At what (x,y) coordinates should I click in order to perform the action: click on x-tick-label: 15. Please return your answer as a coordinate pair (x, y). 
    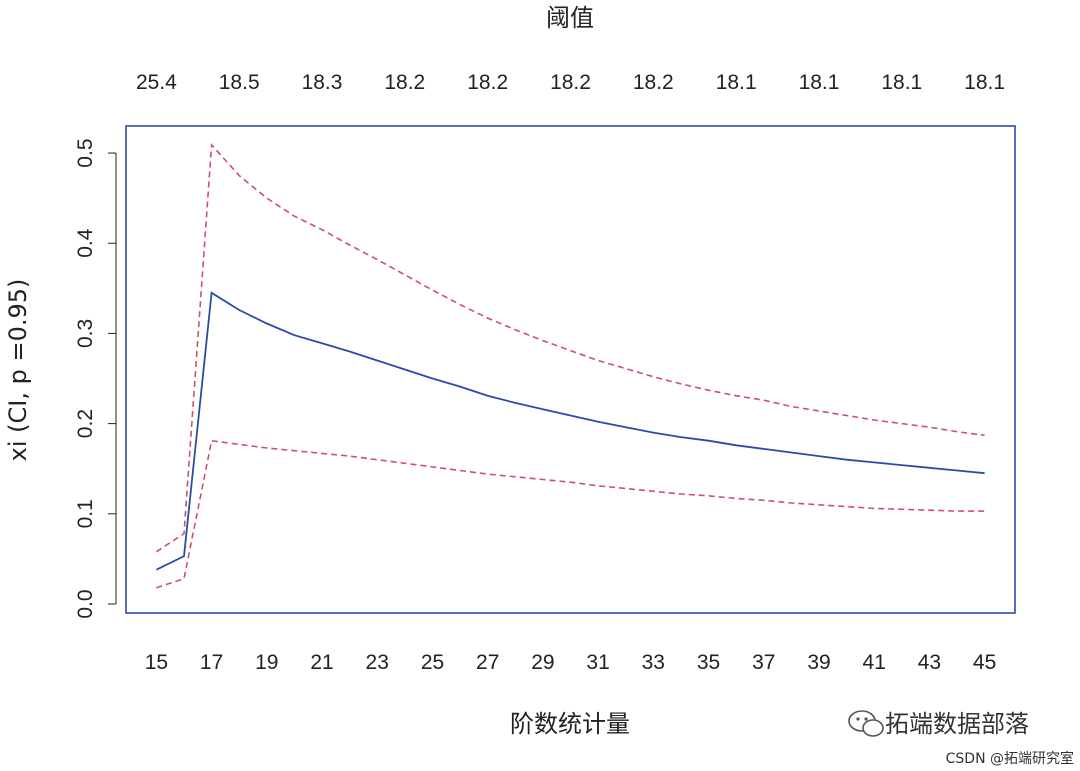
    Looking at the image, I should click on (156, 662).